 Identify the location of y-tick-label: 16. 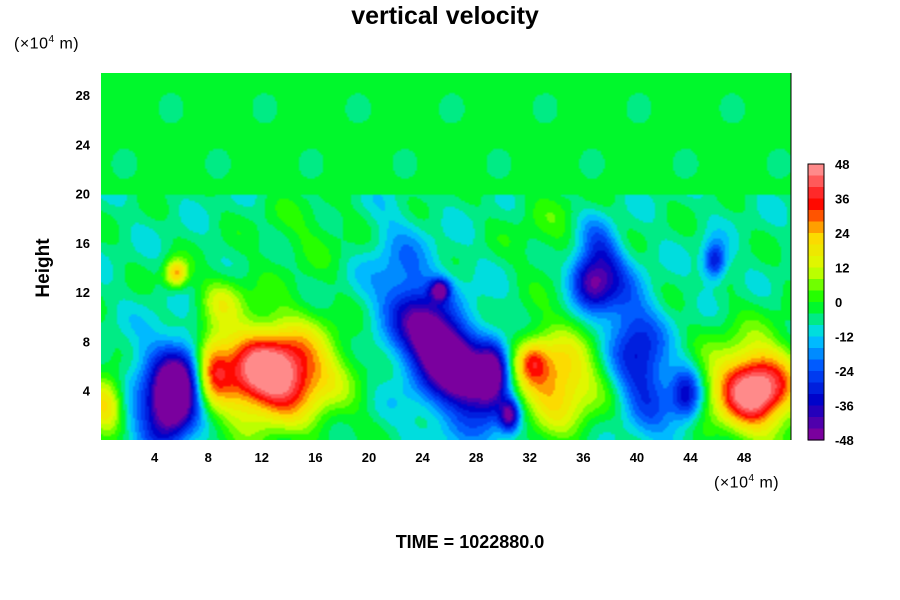
(83, 243).